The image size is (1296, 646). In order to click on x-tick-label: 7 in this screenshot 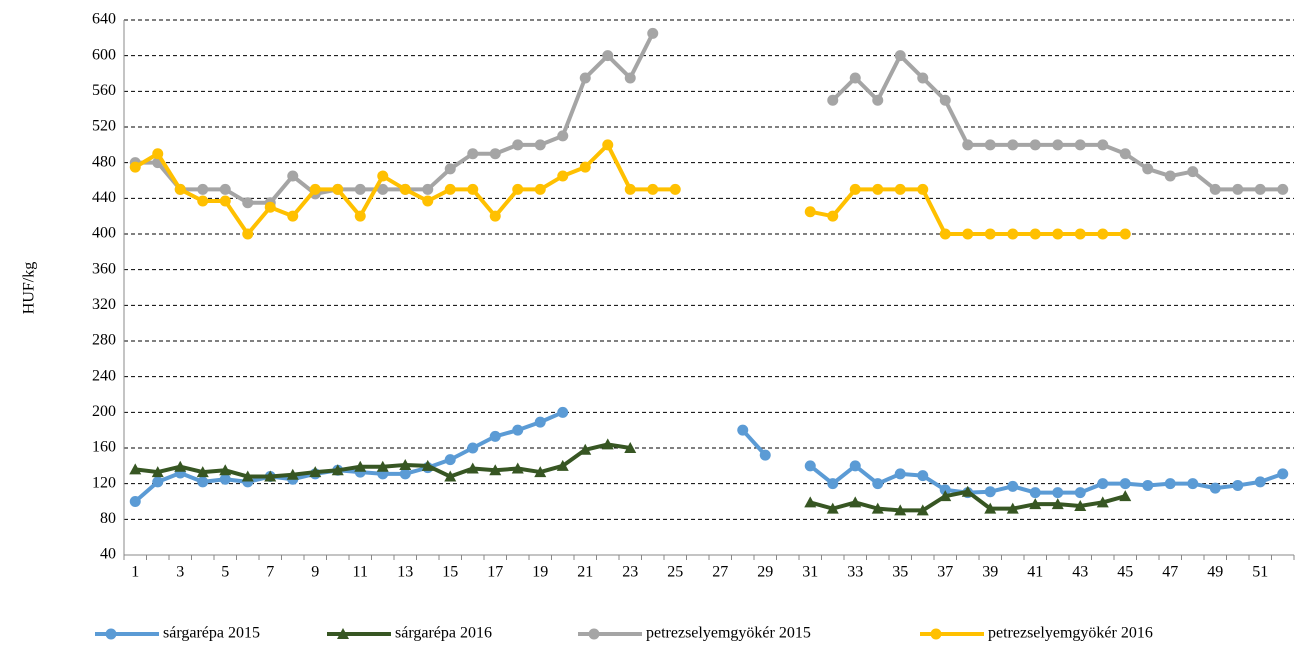, I will do `click(270, 572)`.